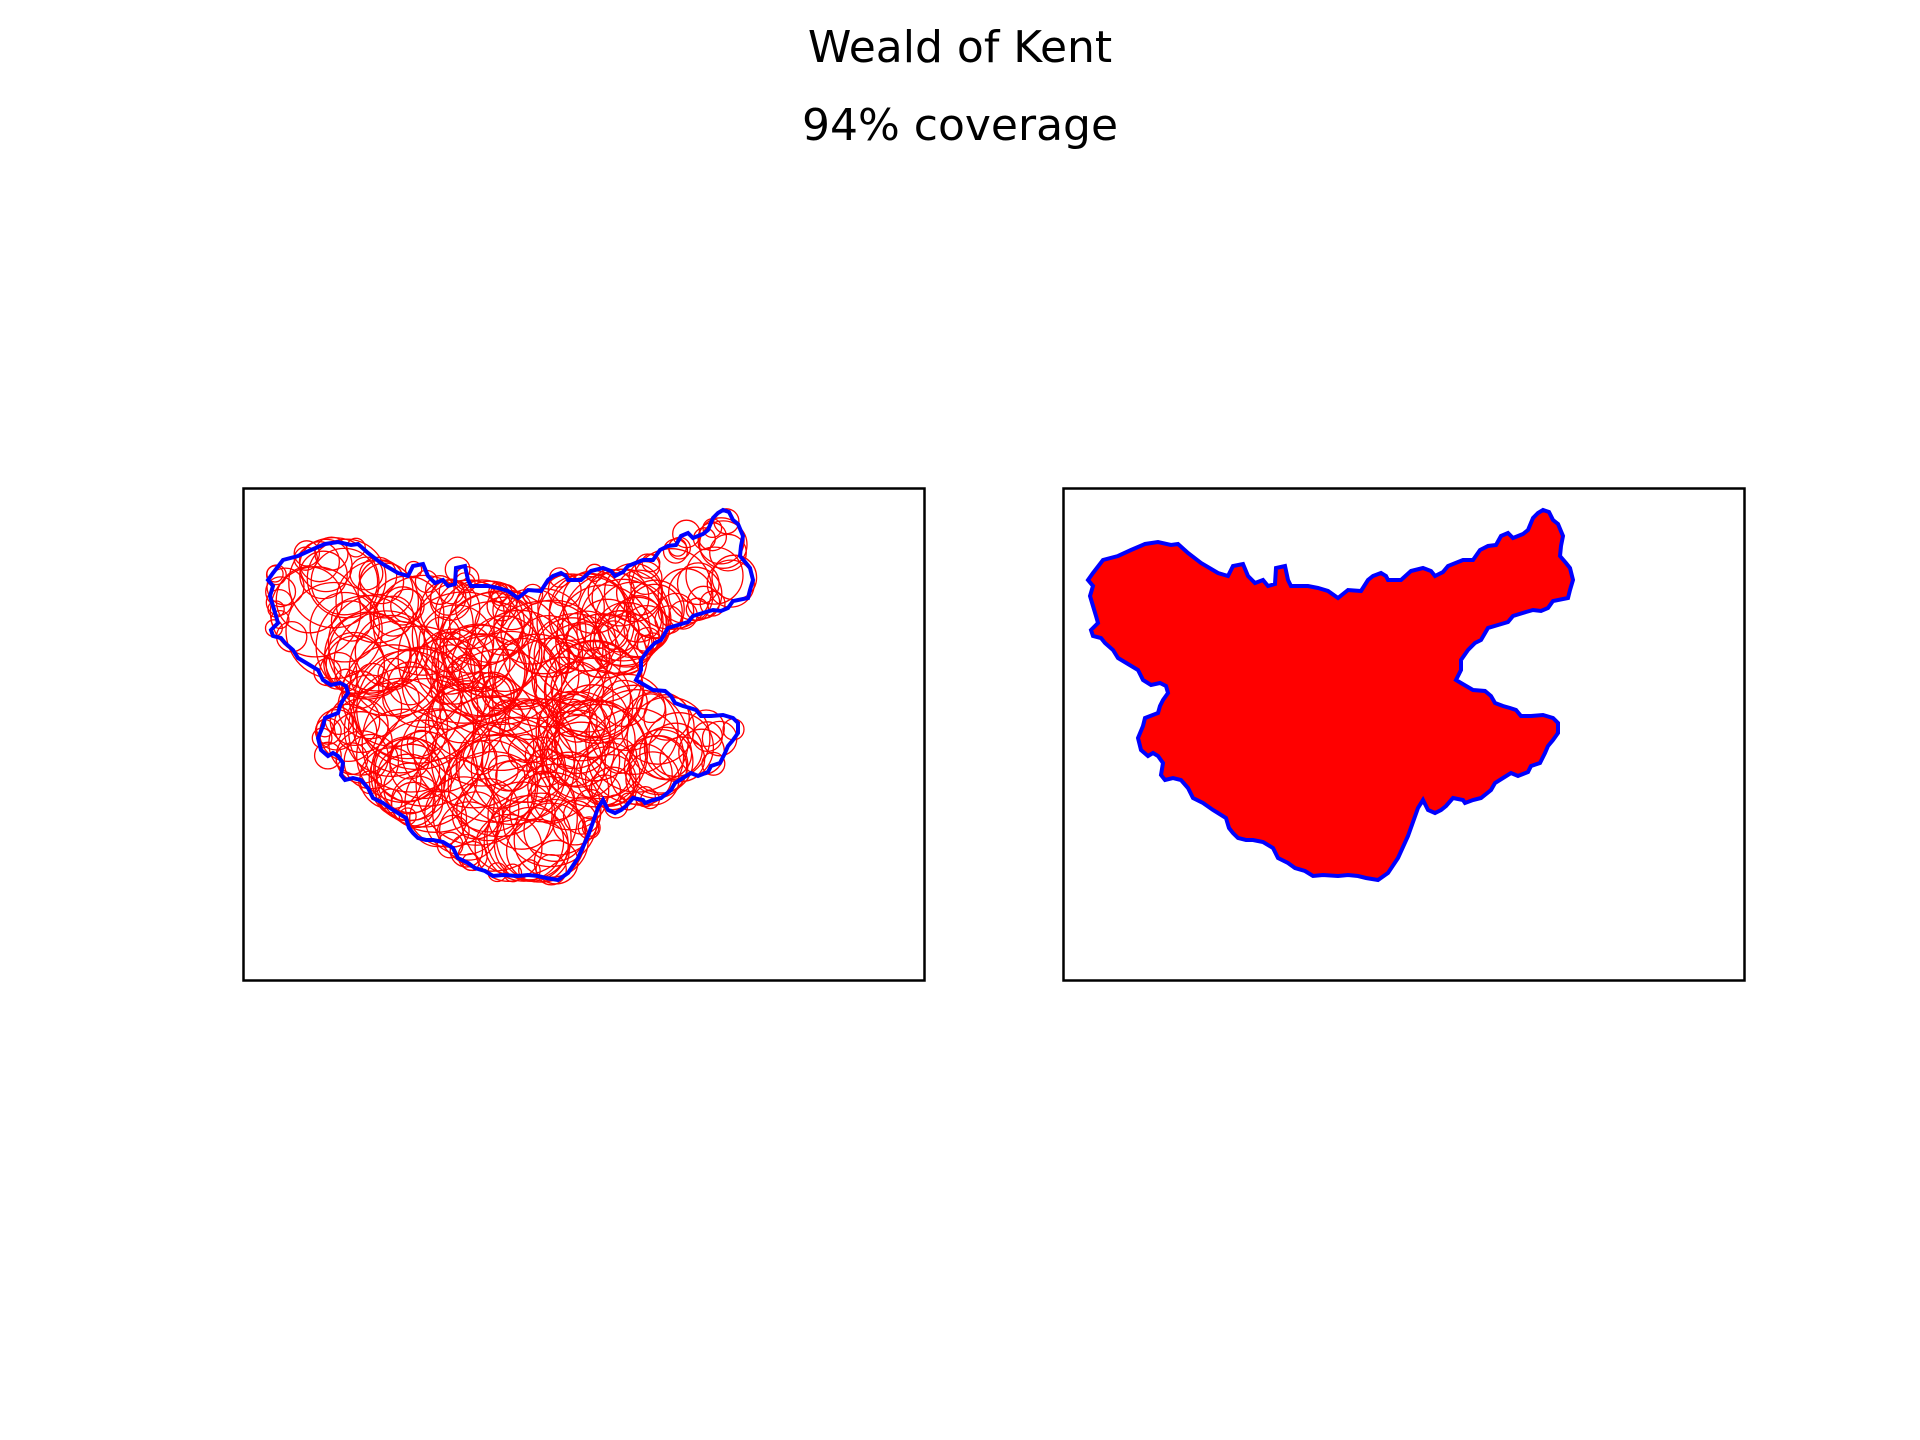 This screenshot has width=1920, height=1440. I want to click on coverage-fill-panel, so click(1404, 734).